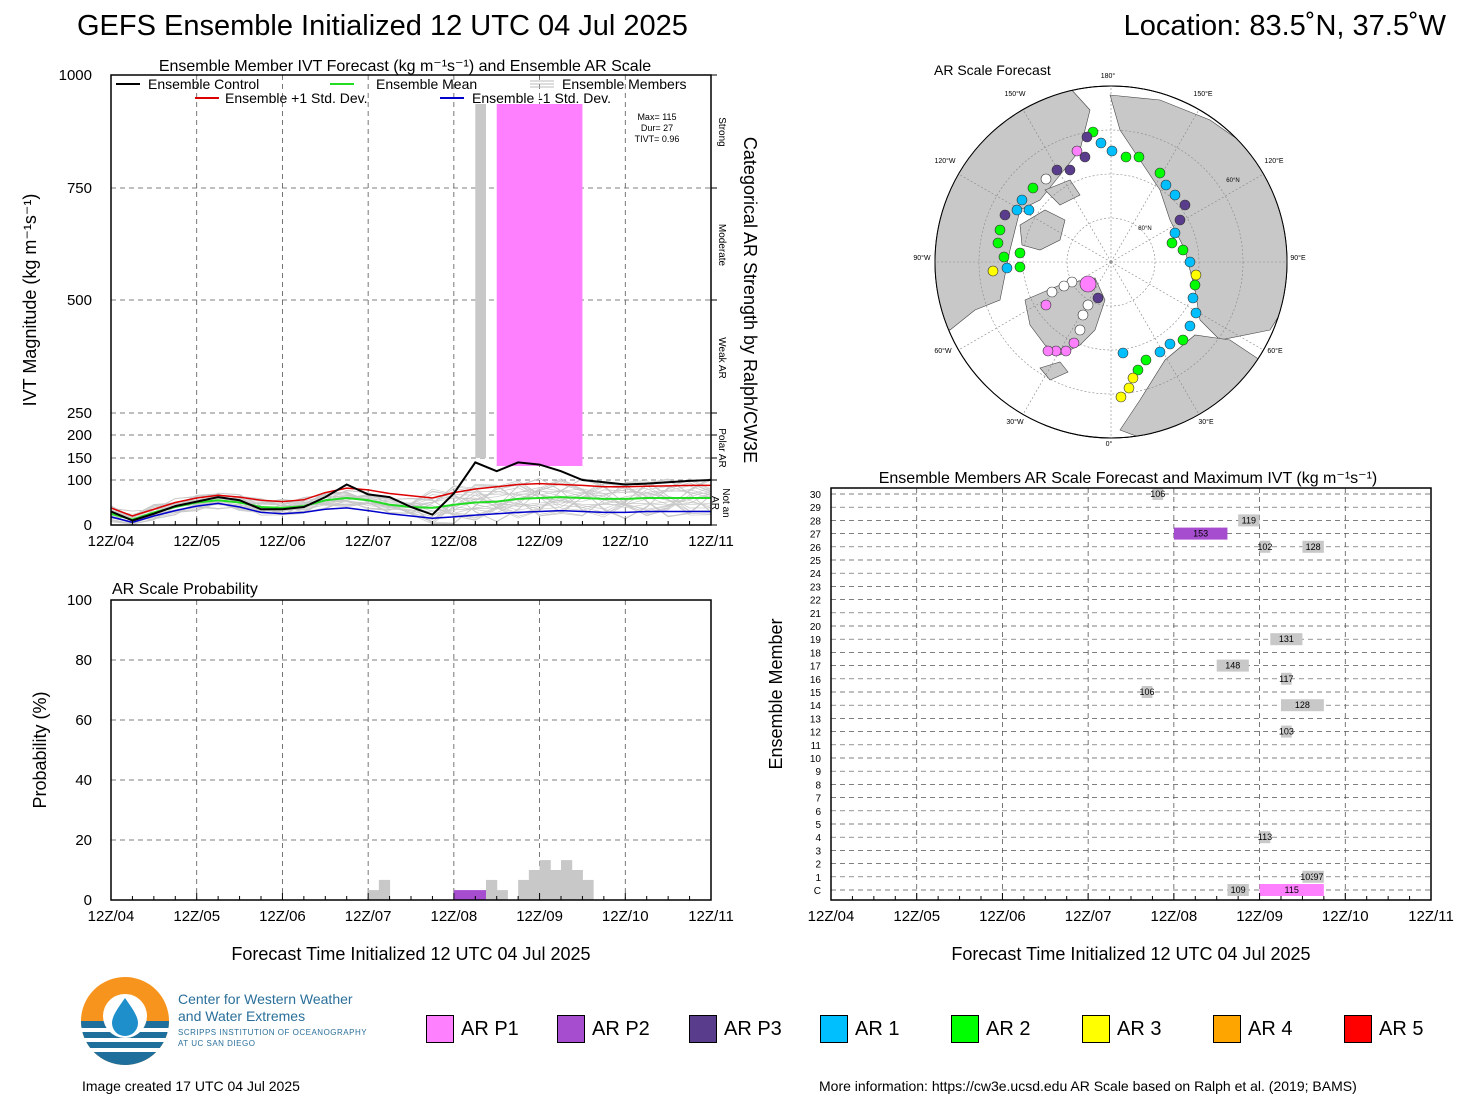  What do you see at coordinates (657, 139) in the screenshot?
I see `event-tivt: TIVT= 0.96` at bounding box center [657, 139].